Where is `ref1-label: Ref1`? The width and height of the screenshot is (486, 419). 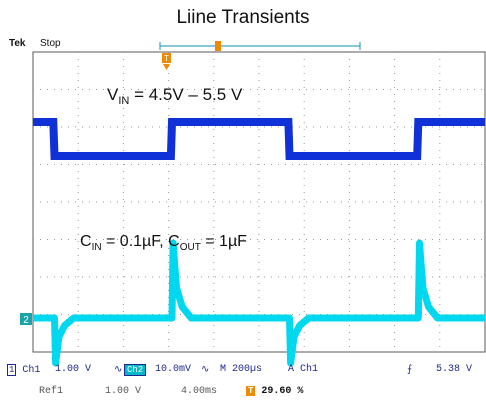
ref1-label: Ref1 is located at coordinates (51, 391).